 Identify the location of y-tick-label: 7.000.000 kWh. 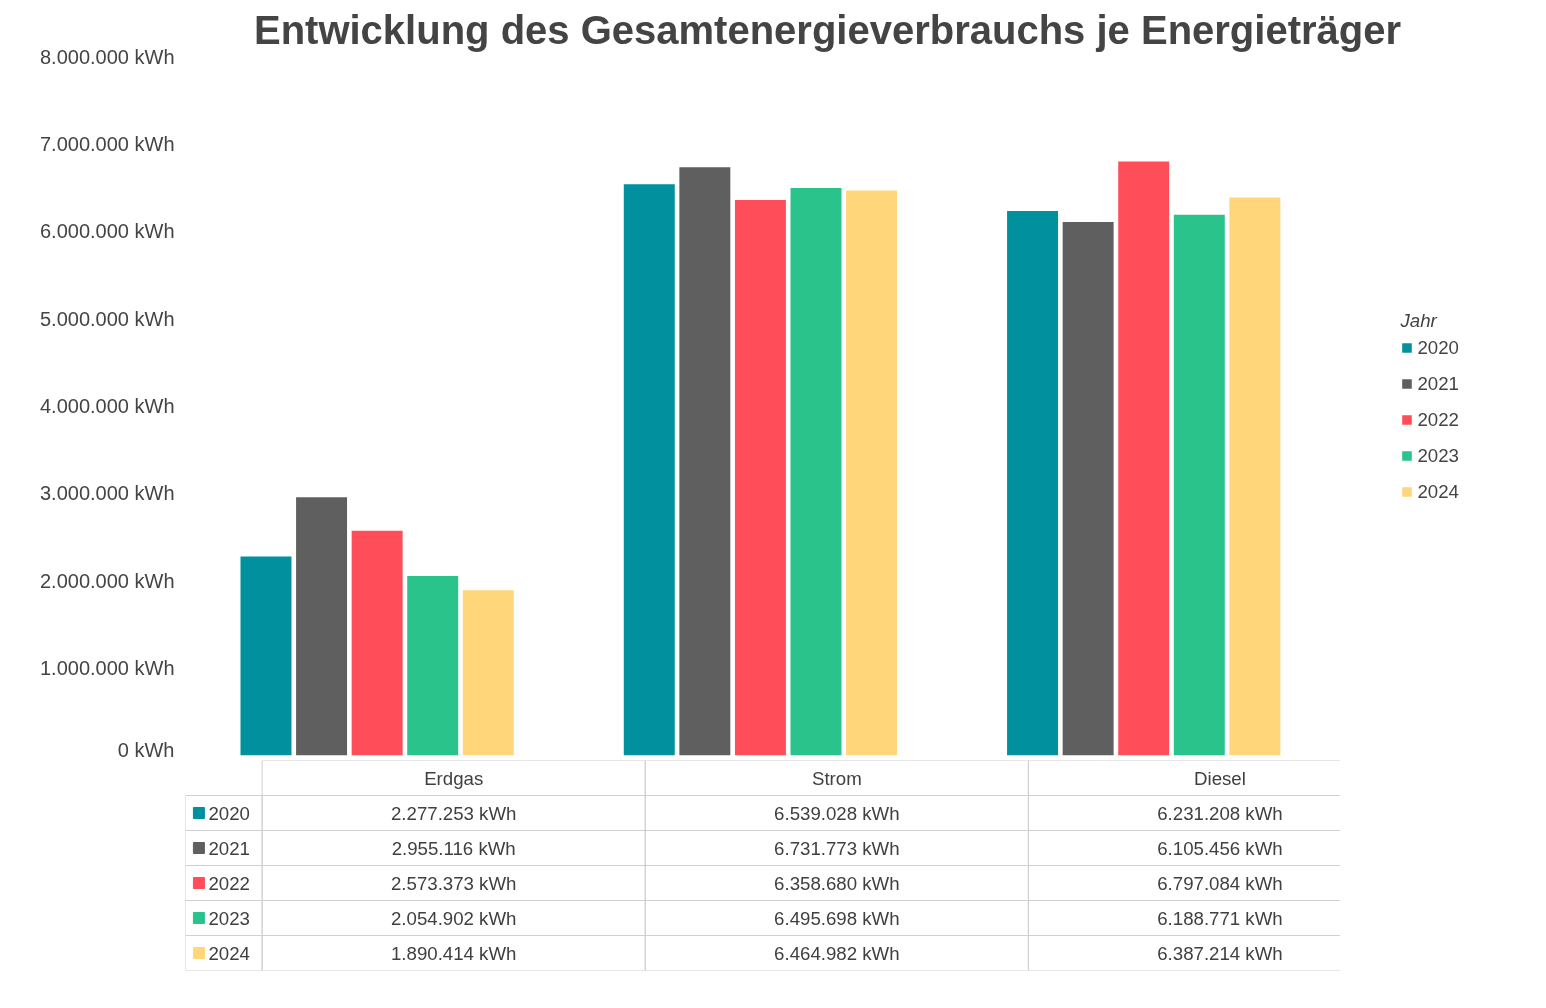
(107, 143).